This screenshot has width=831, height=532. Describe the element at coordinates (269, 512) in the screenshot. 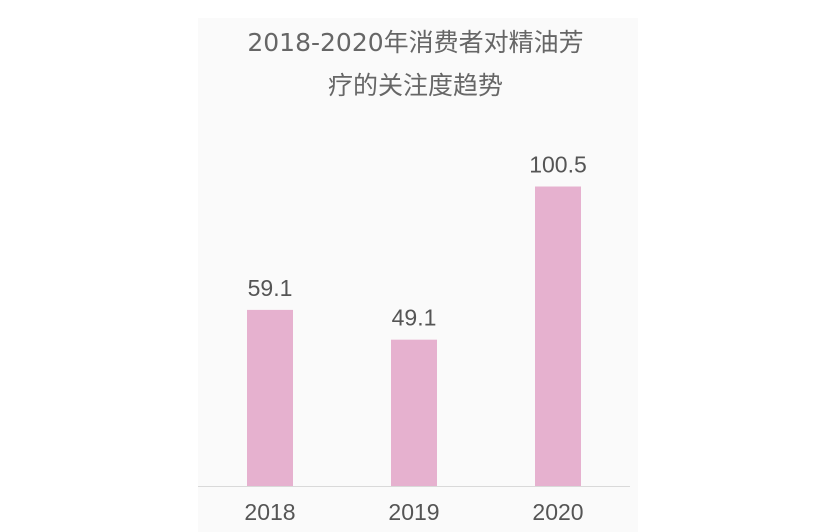

I see `x-tick-label-2018: 2018` at that location.